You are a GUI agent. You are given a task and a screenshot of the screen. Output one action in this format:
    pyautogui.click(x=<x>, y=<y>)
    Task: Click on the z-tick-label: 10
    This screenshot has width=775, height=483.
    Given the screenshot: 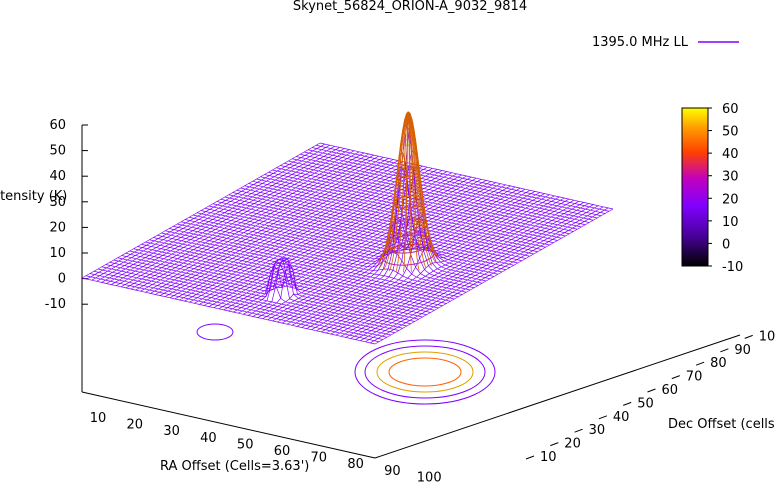 What is the action you would take?
    pyautogui.click(x=57, y=253)
    